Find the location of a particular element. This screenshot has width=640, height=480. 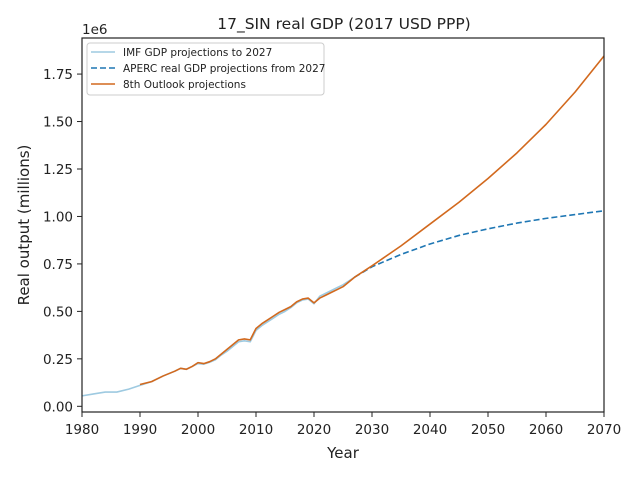

x-tick-label: 2000 is located at coordinates (198, 430).